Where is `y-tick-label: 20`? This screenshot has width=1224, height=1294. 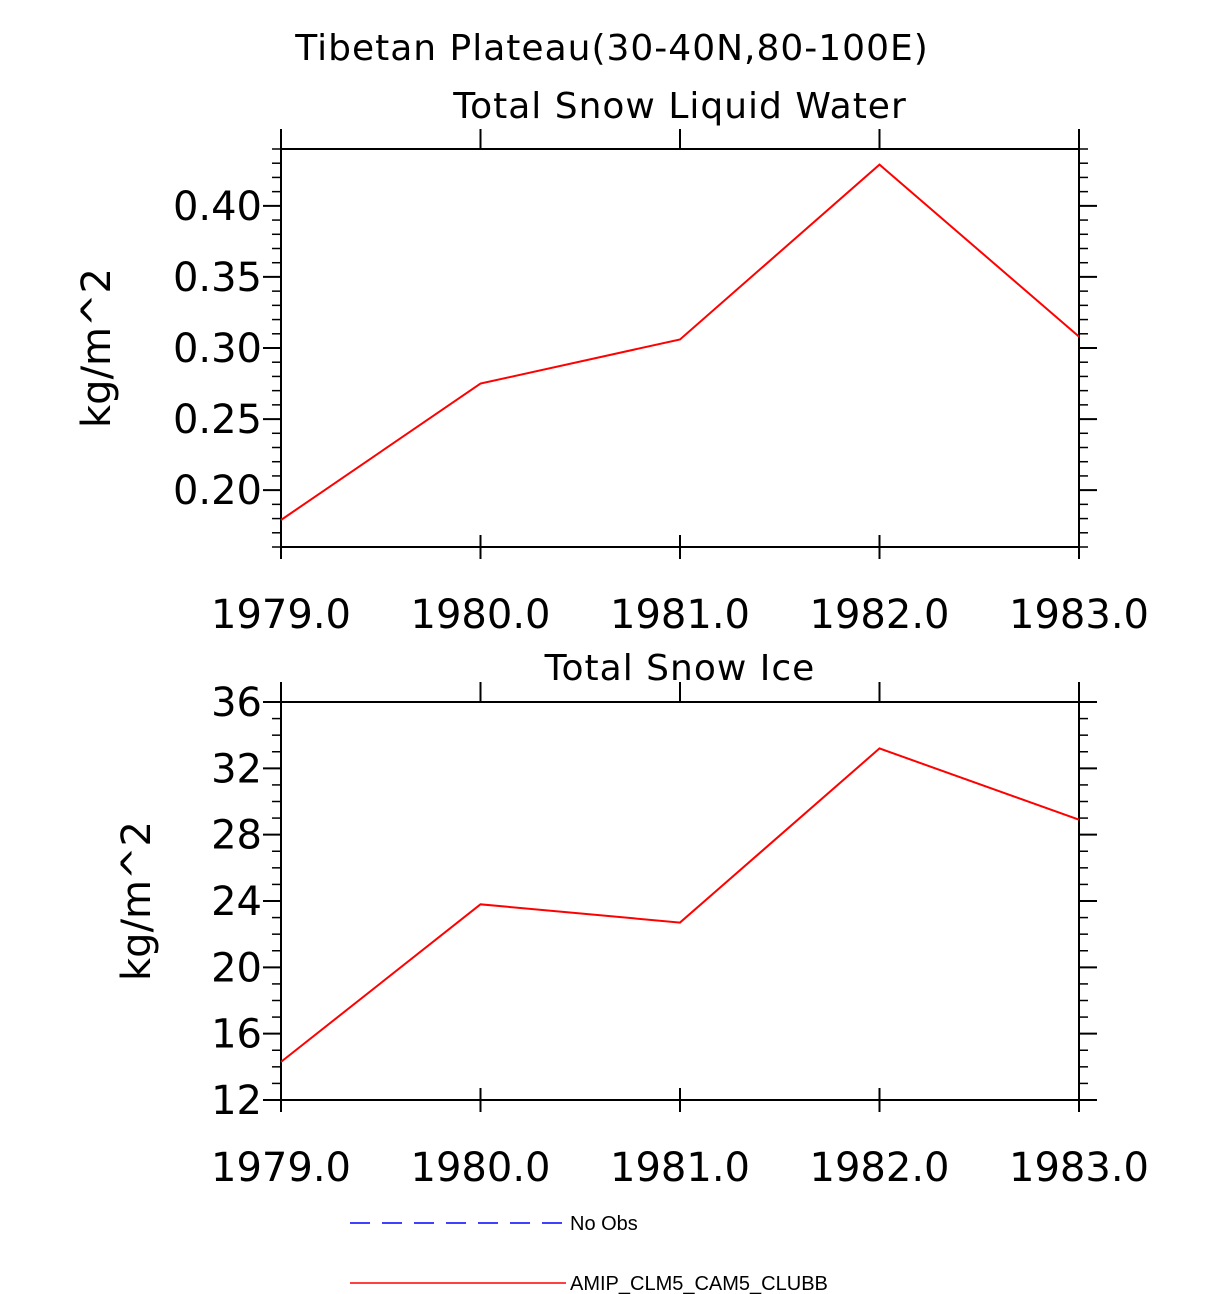 y-tick-label: 20 is located at coordinates (236, 968).